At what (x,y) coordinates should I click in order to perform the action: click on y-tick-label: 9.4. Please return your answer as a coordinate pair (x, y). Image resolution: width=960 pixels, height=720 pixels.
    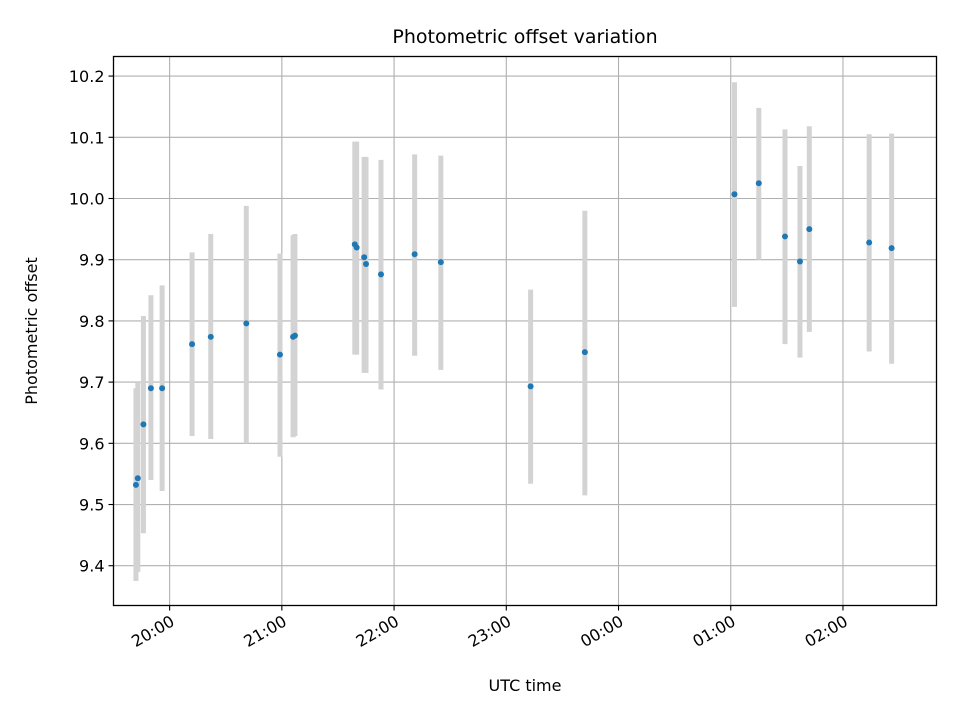
    Looking at the image, I should click on (91, 566).